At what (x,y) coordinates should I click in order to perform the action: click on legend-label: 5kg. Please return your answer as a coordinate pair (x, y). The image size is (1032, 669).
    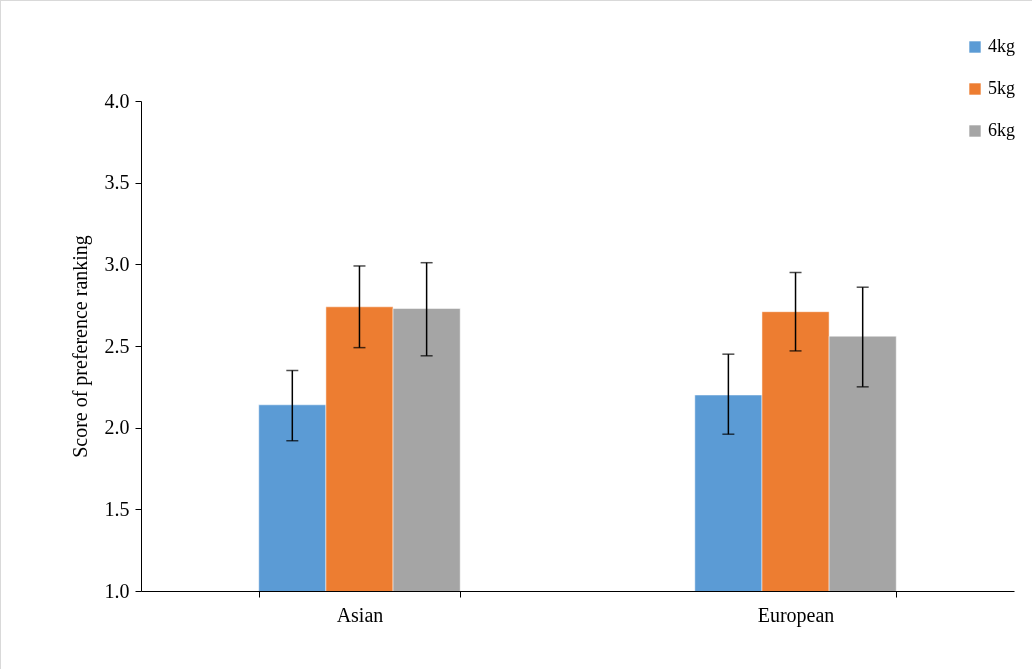
    Looking at the image, I should click on (1001, 88).